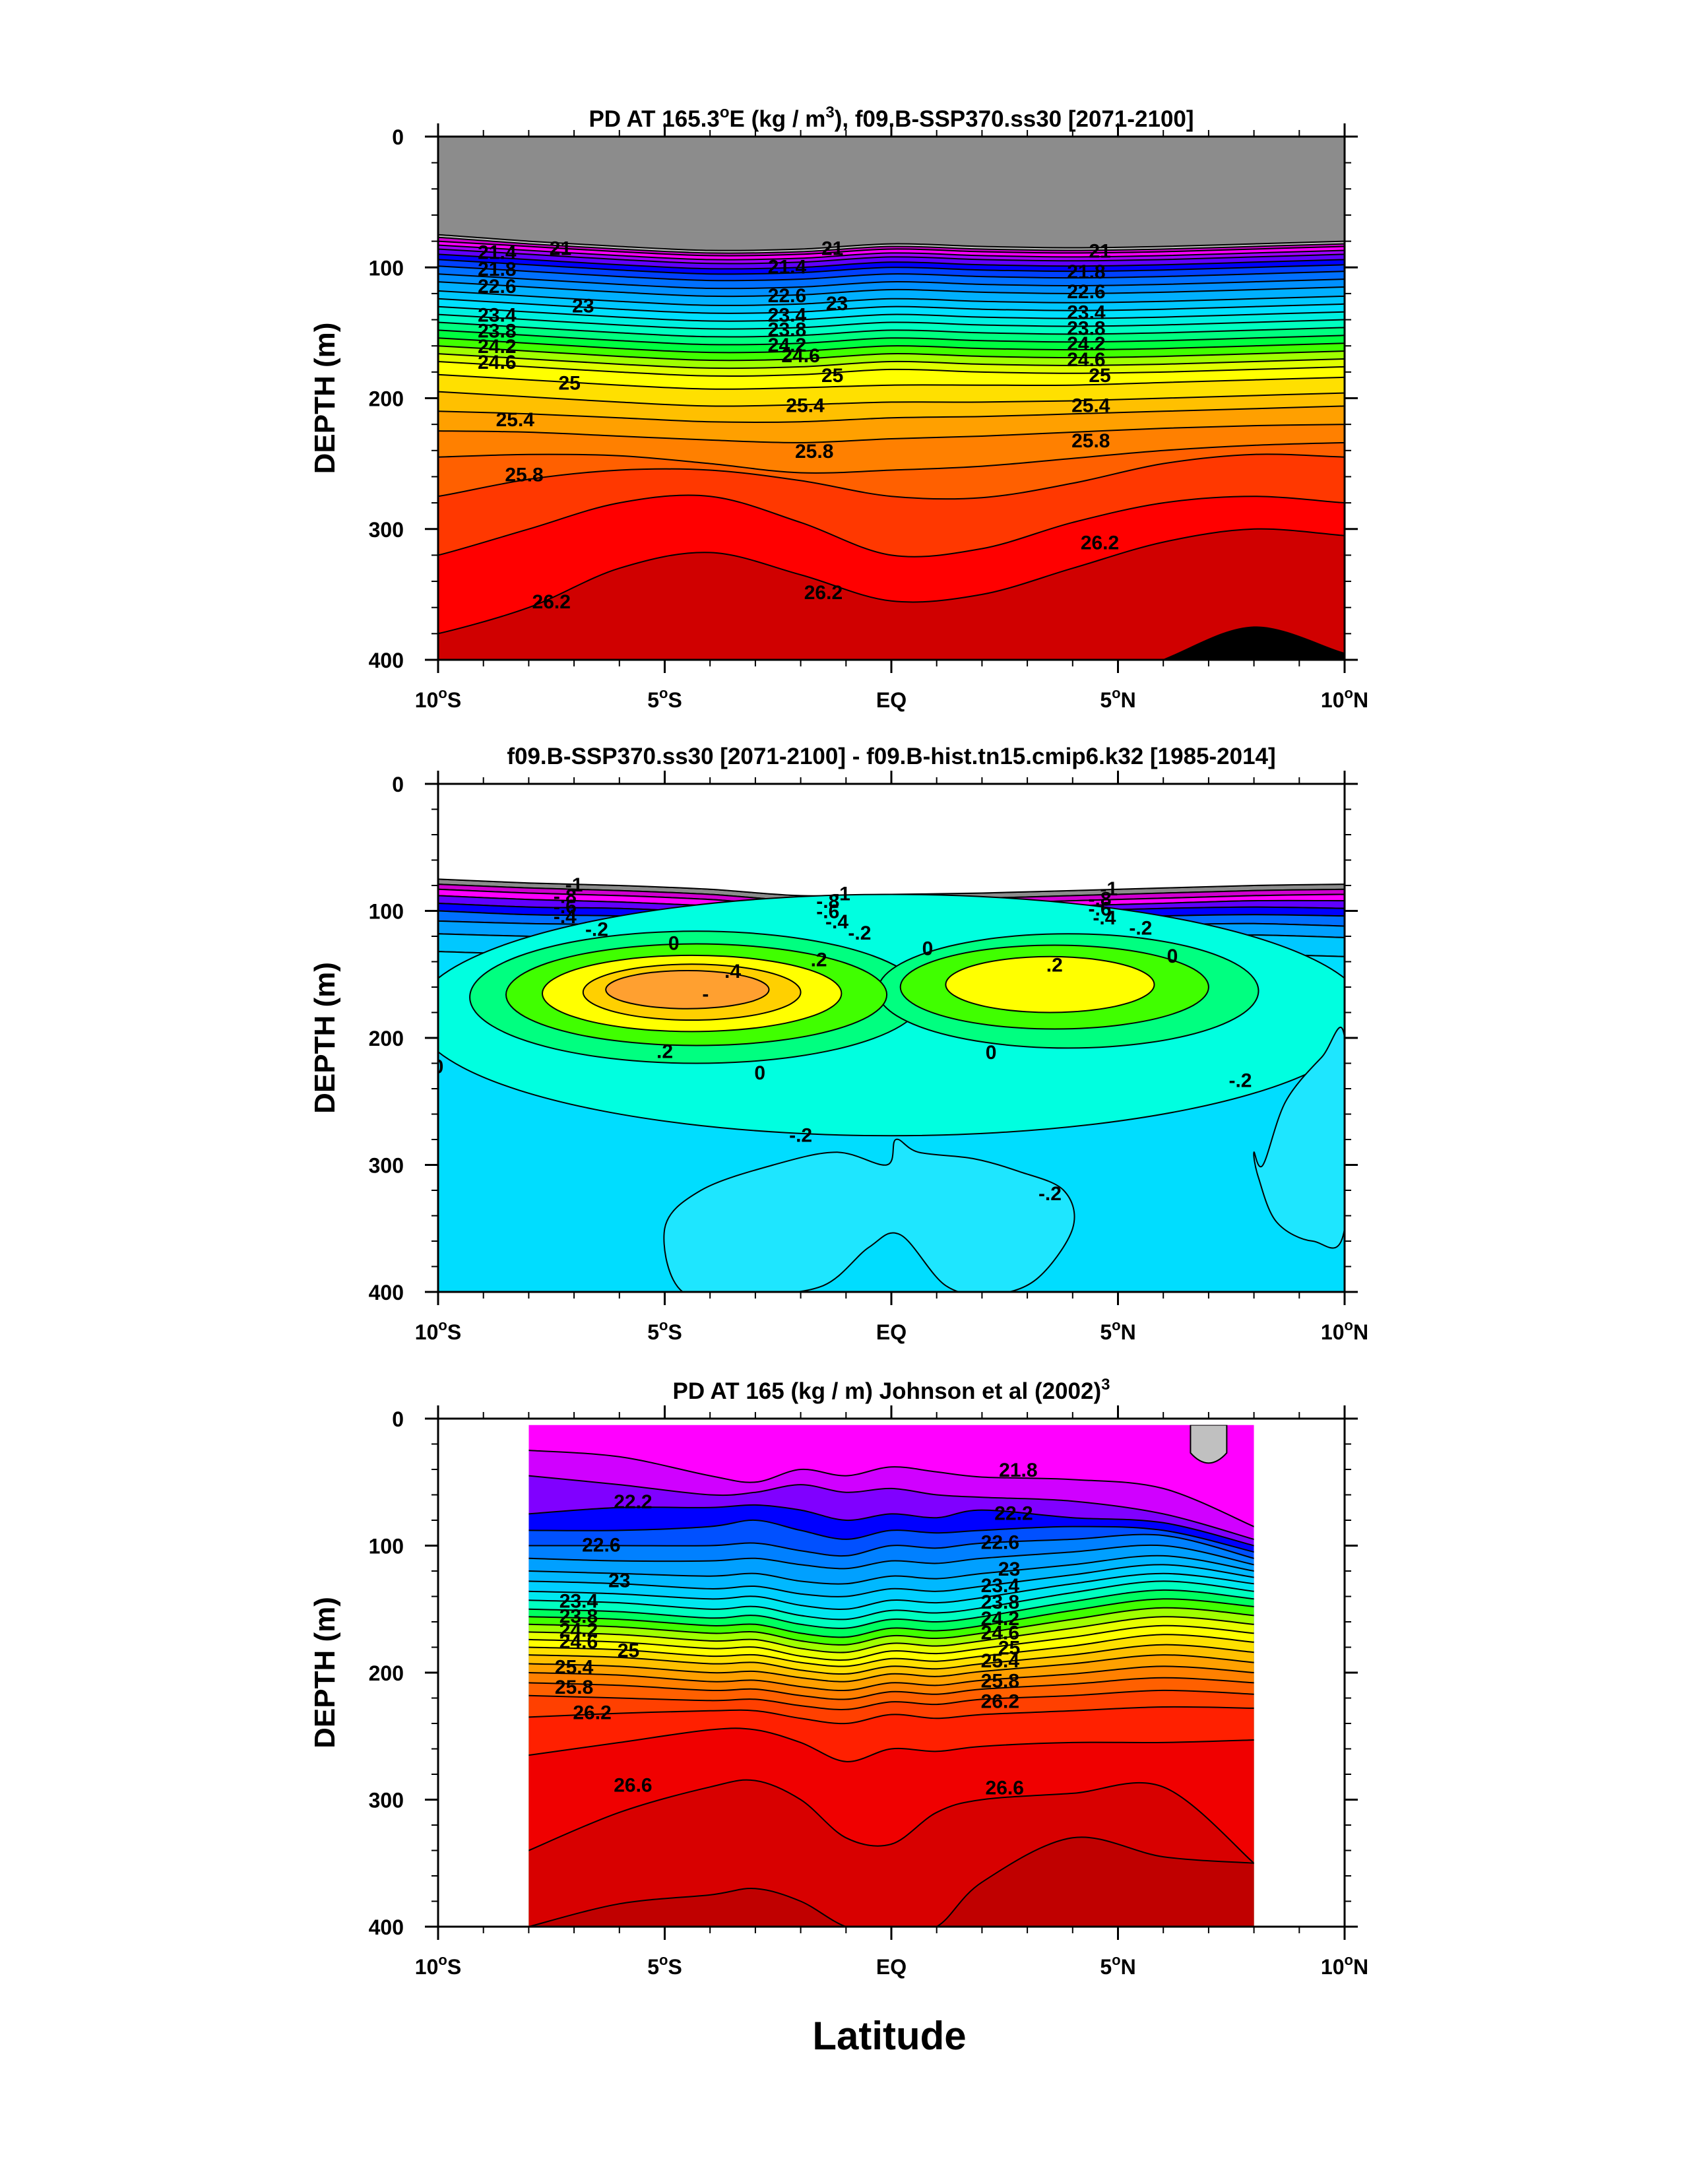 Image resolution: width=1689 pixels, height=2184 pixels. Describe the element at coordinates (892, 1967) in the screenshot. I see `x-tick-label: EQ` at that location.